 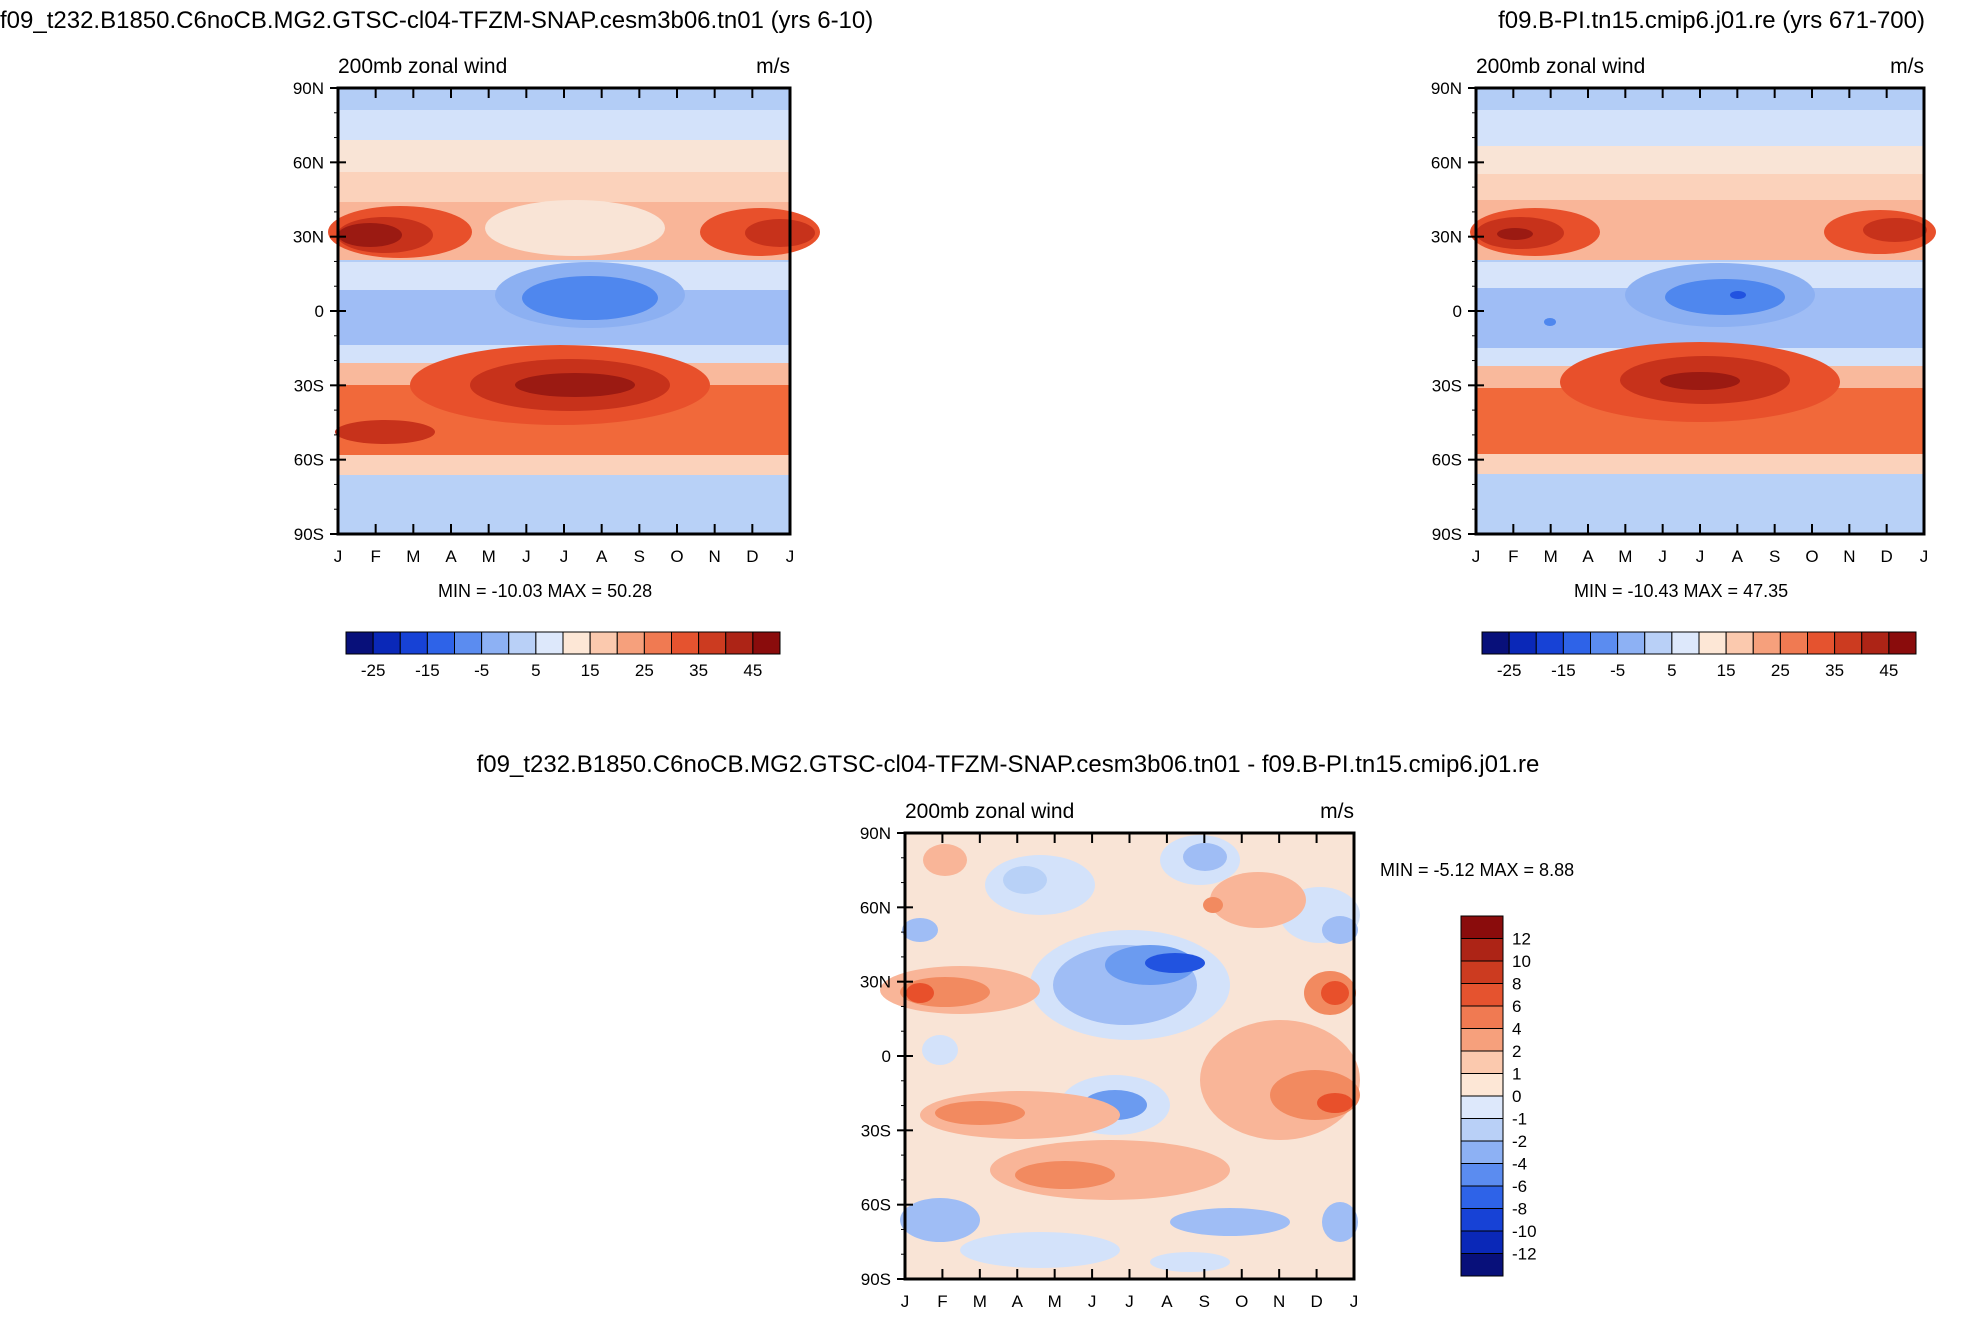 I want to click on colorbar-label: -8, so click(x=1519, y=1209).